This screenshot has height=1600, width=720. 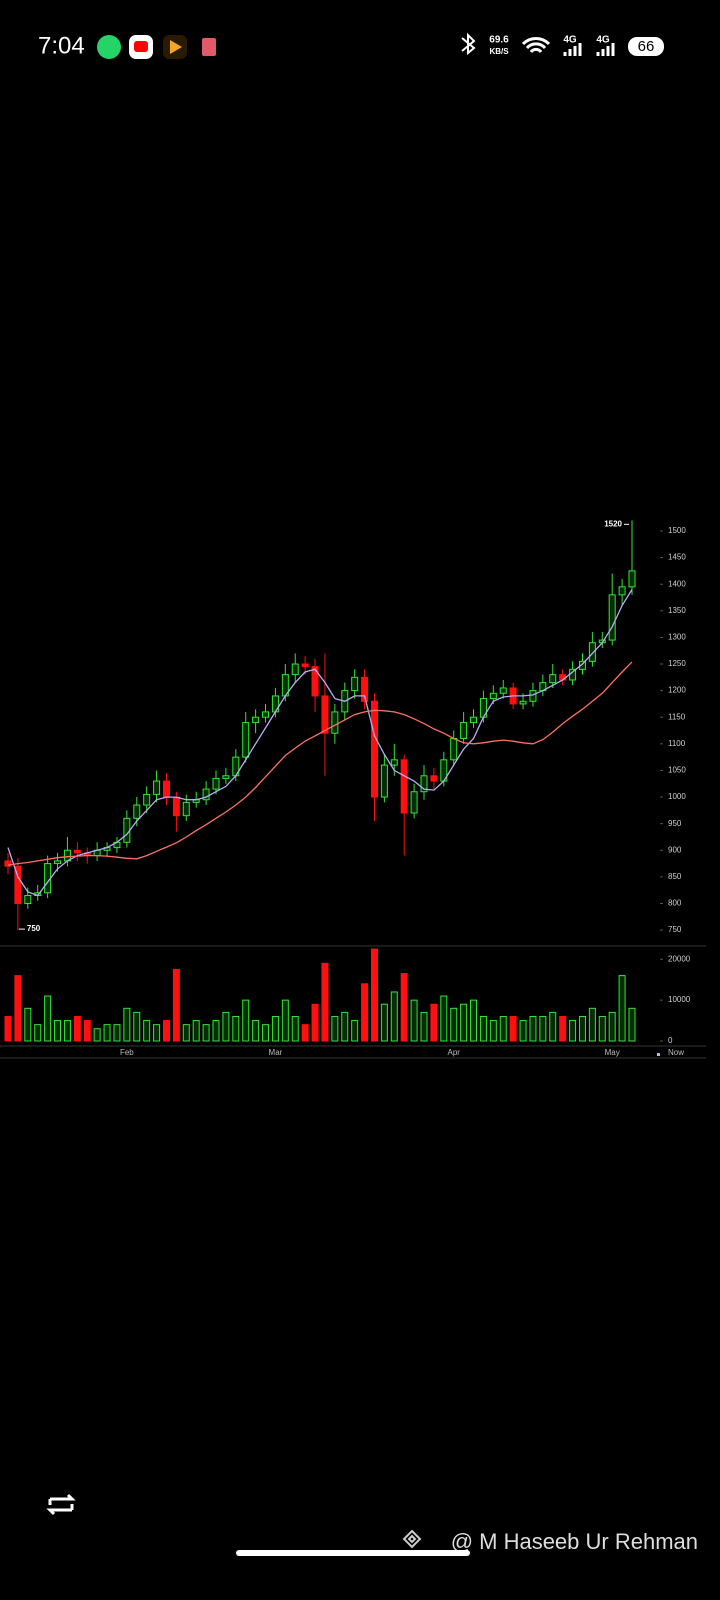 I want to click on player-mark, so click(x=176, y=47).